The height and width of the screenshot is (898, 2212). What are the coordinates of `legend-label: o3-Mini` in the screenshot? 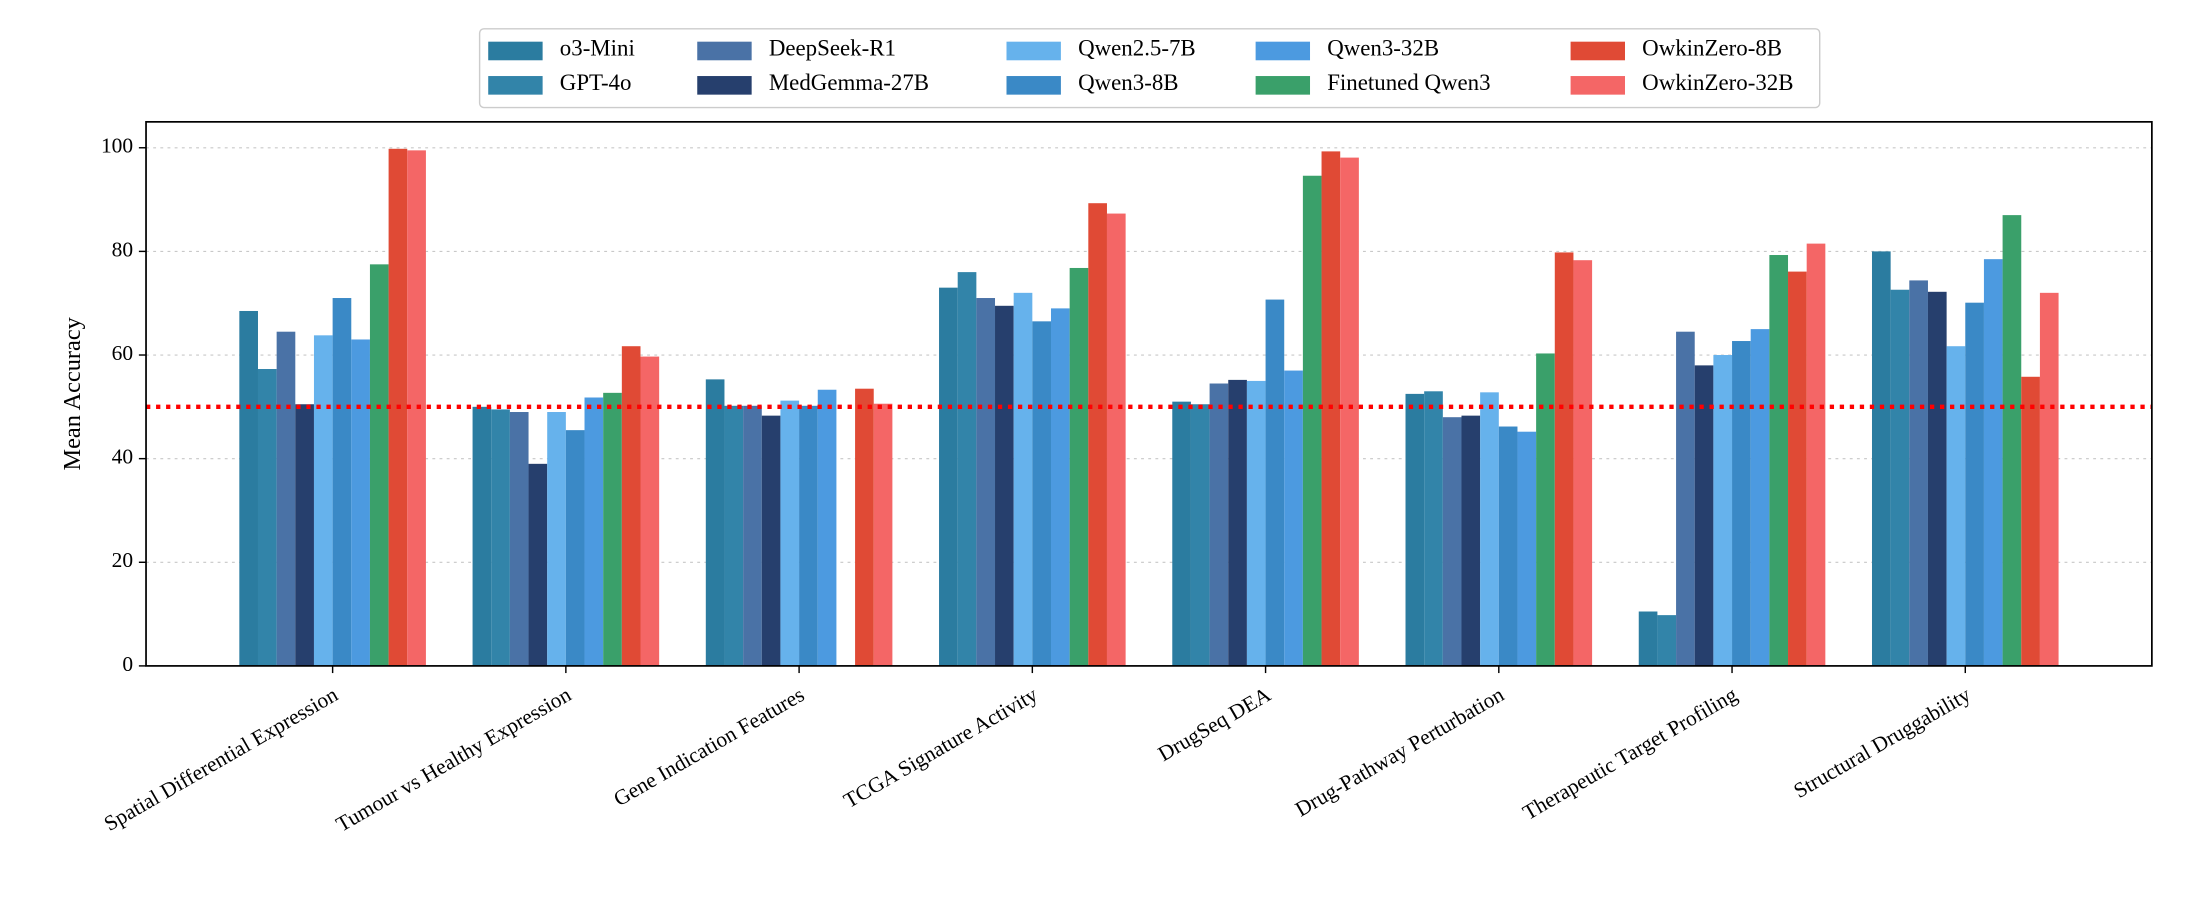 It's located at (597, 48).